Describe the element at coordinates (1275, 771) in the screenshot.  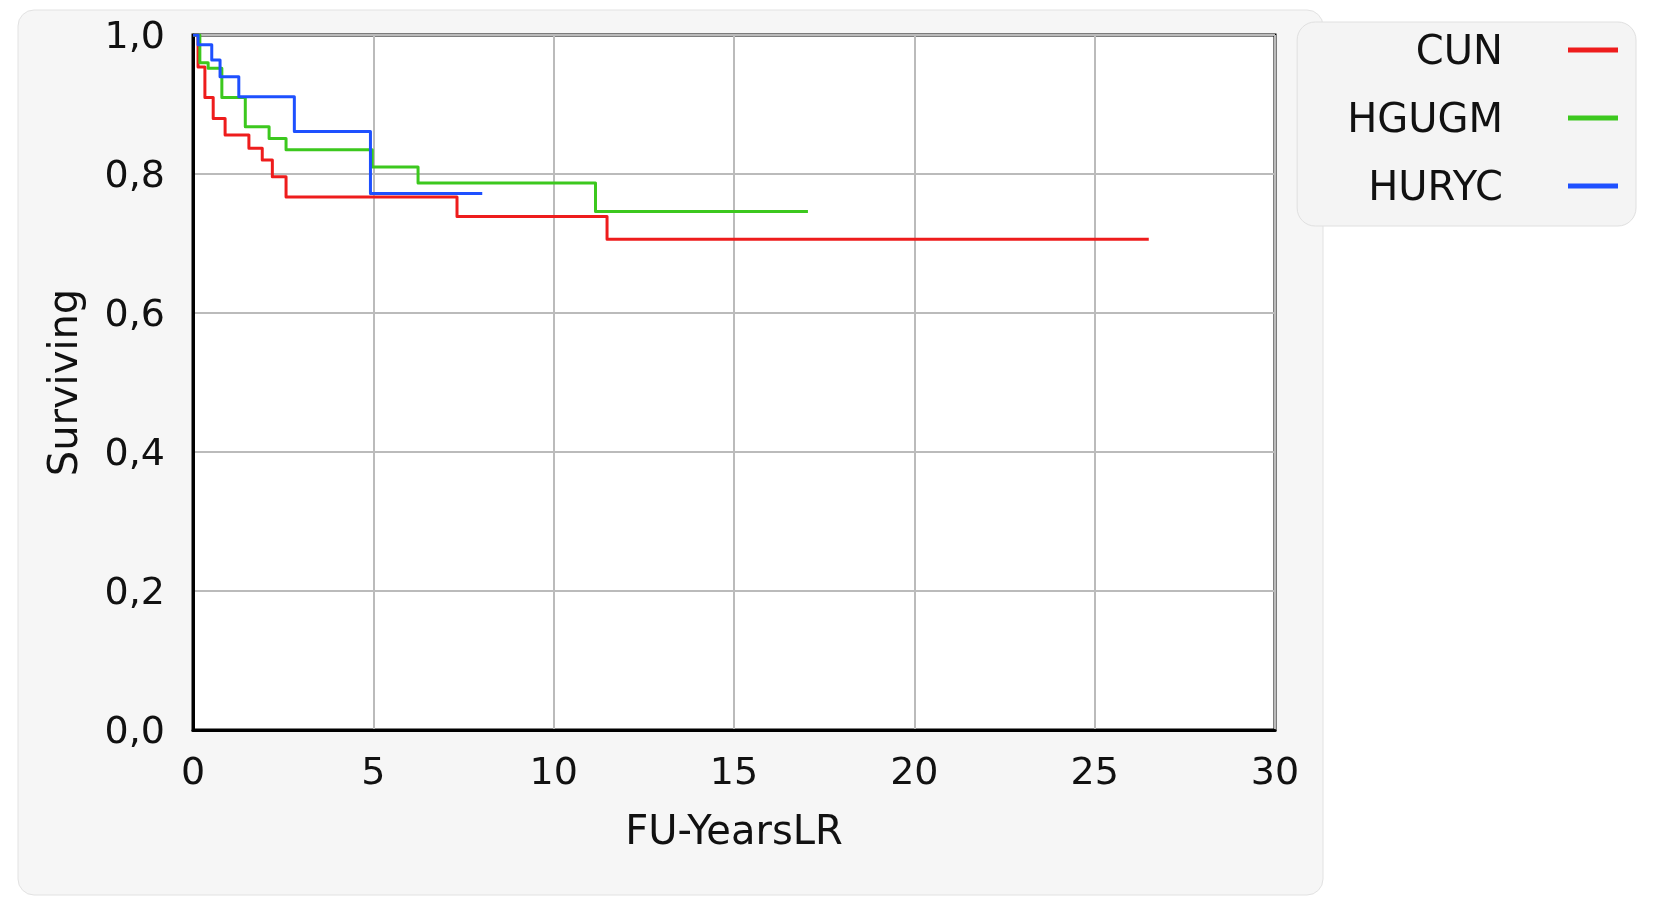
I see `x-tick-label: 30` at that location.